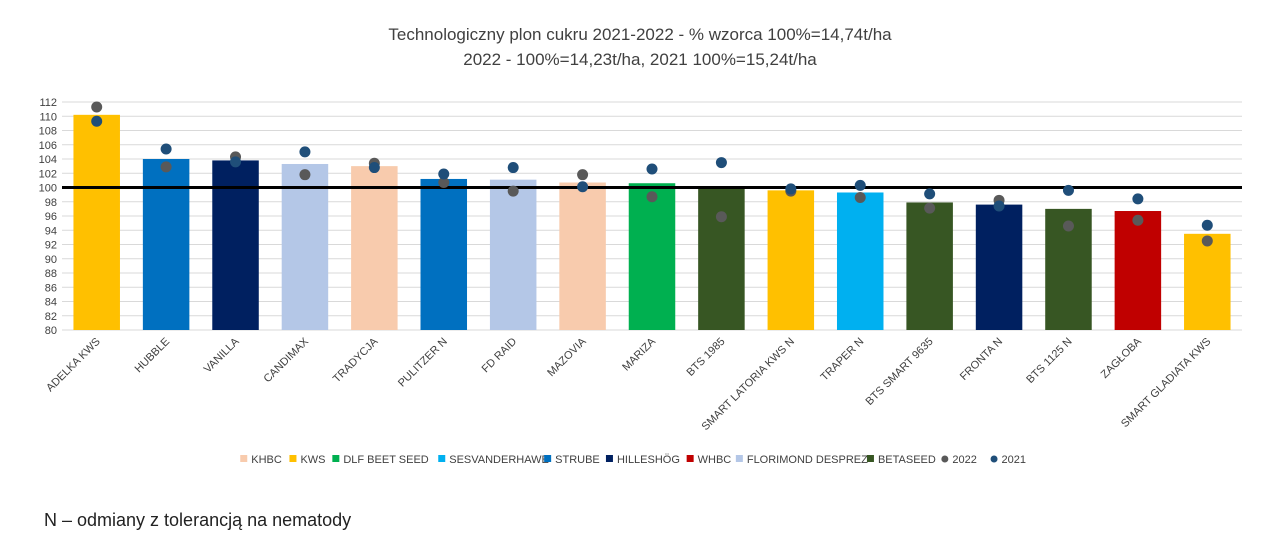 This screenshot has width=1282, height=549. Describe the element at coordinates (51, 217) in the screenshot. I see `y-tick-label: 96` at that location.